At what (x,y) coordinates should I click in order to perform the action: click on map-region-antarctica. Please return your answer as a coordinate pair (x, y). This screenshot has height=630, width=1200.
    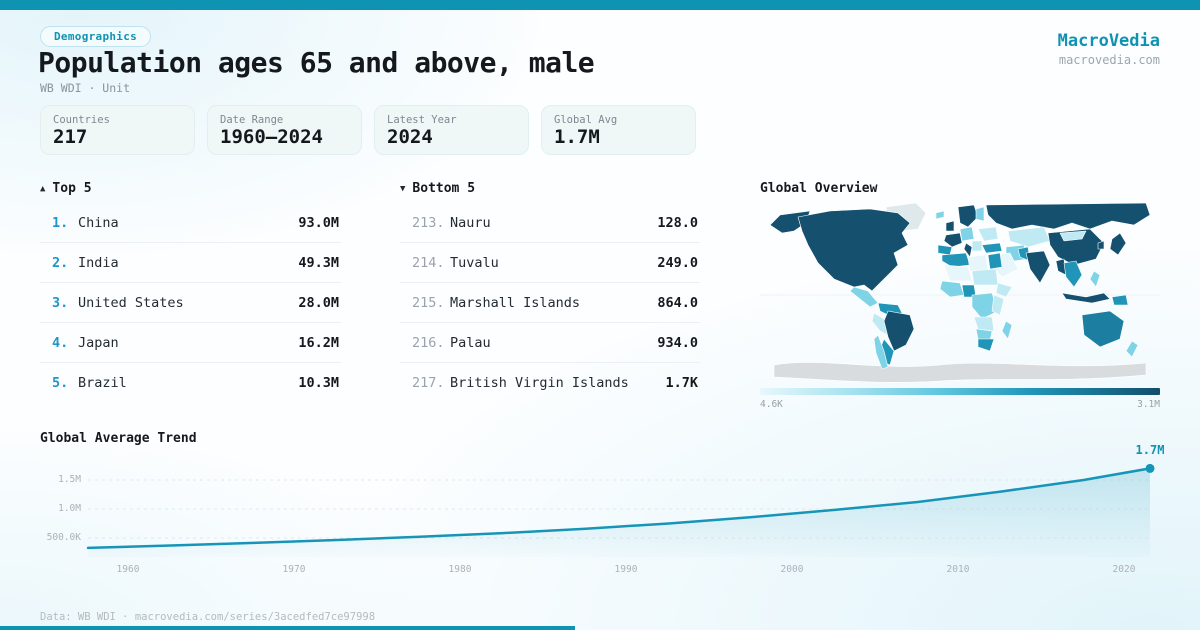
    Looking at the image, I should click on (960, 372).